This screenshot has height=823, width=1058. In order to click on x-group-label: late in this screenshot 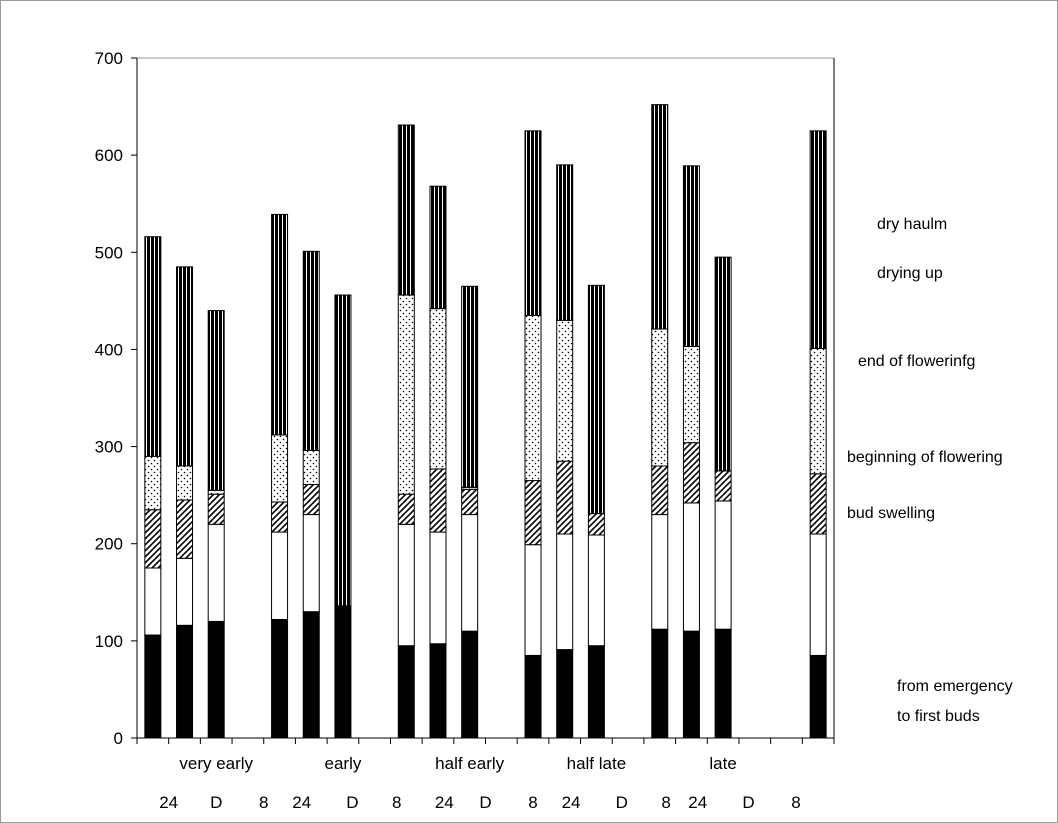, I will do `click(722, 763)`.